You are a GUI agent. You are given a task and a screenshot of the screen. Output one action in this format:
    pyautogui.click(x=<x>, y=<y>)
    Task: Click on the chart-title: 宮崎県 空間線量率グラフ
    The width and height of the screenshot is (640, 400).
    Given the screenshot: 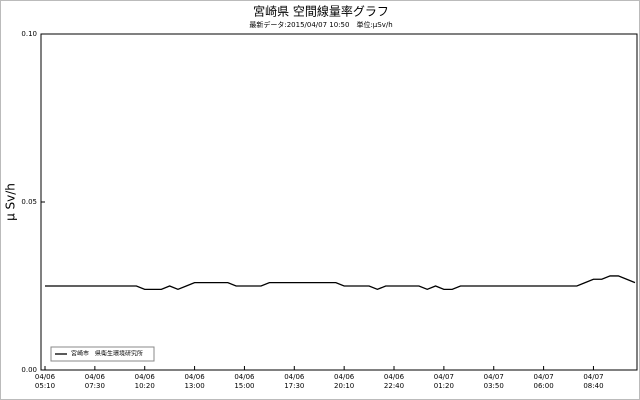 What is the action you would take?
    pyautogui.click(x=321, y=11)
    